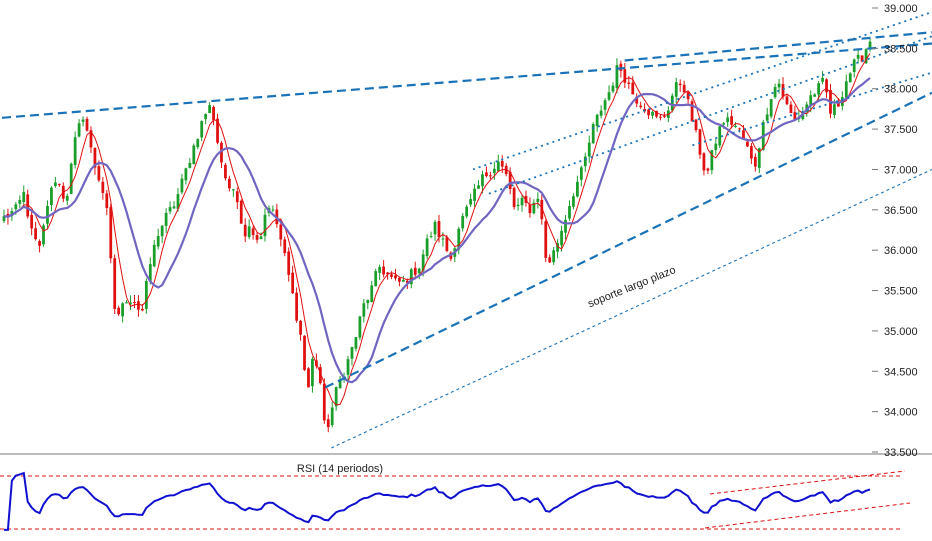 The image size is (932, 541). Describe the element at coordinates (340, 469) in the screenshot. I see `rsi-title: RSI (14 periodos)` at that location.